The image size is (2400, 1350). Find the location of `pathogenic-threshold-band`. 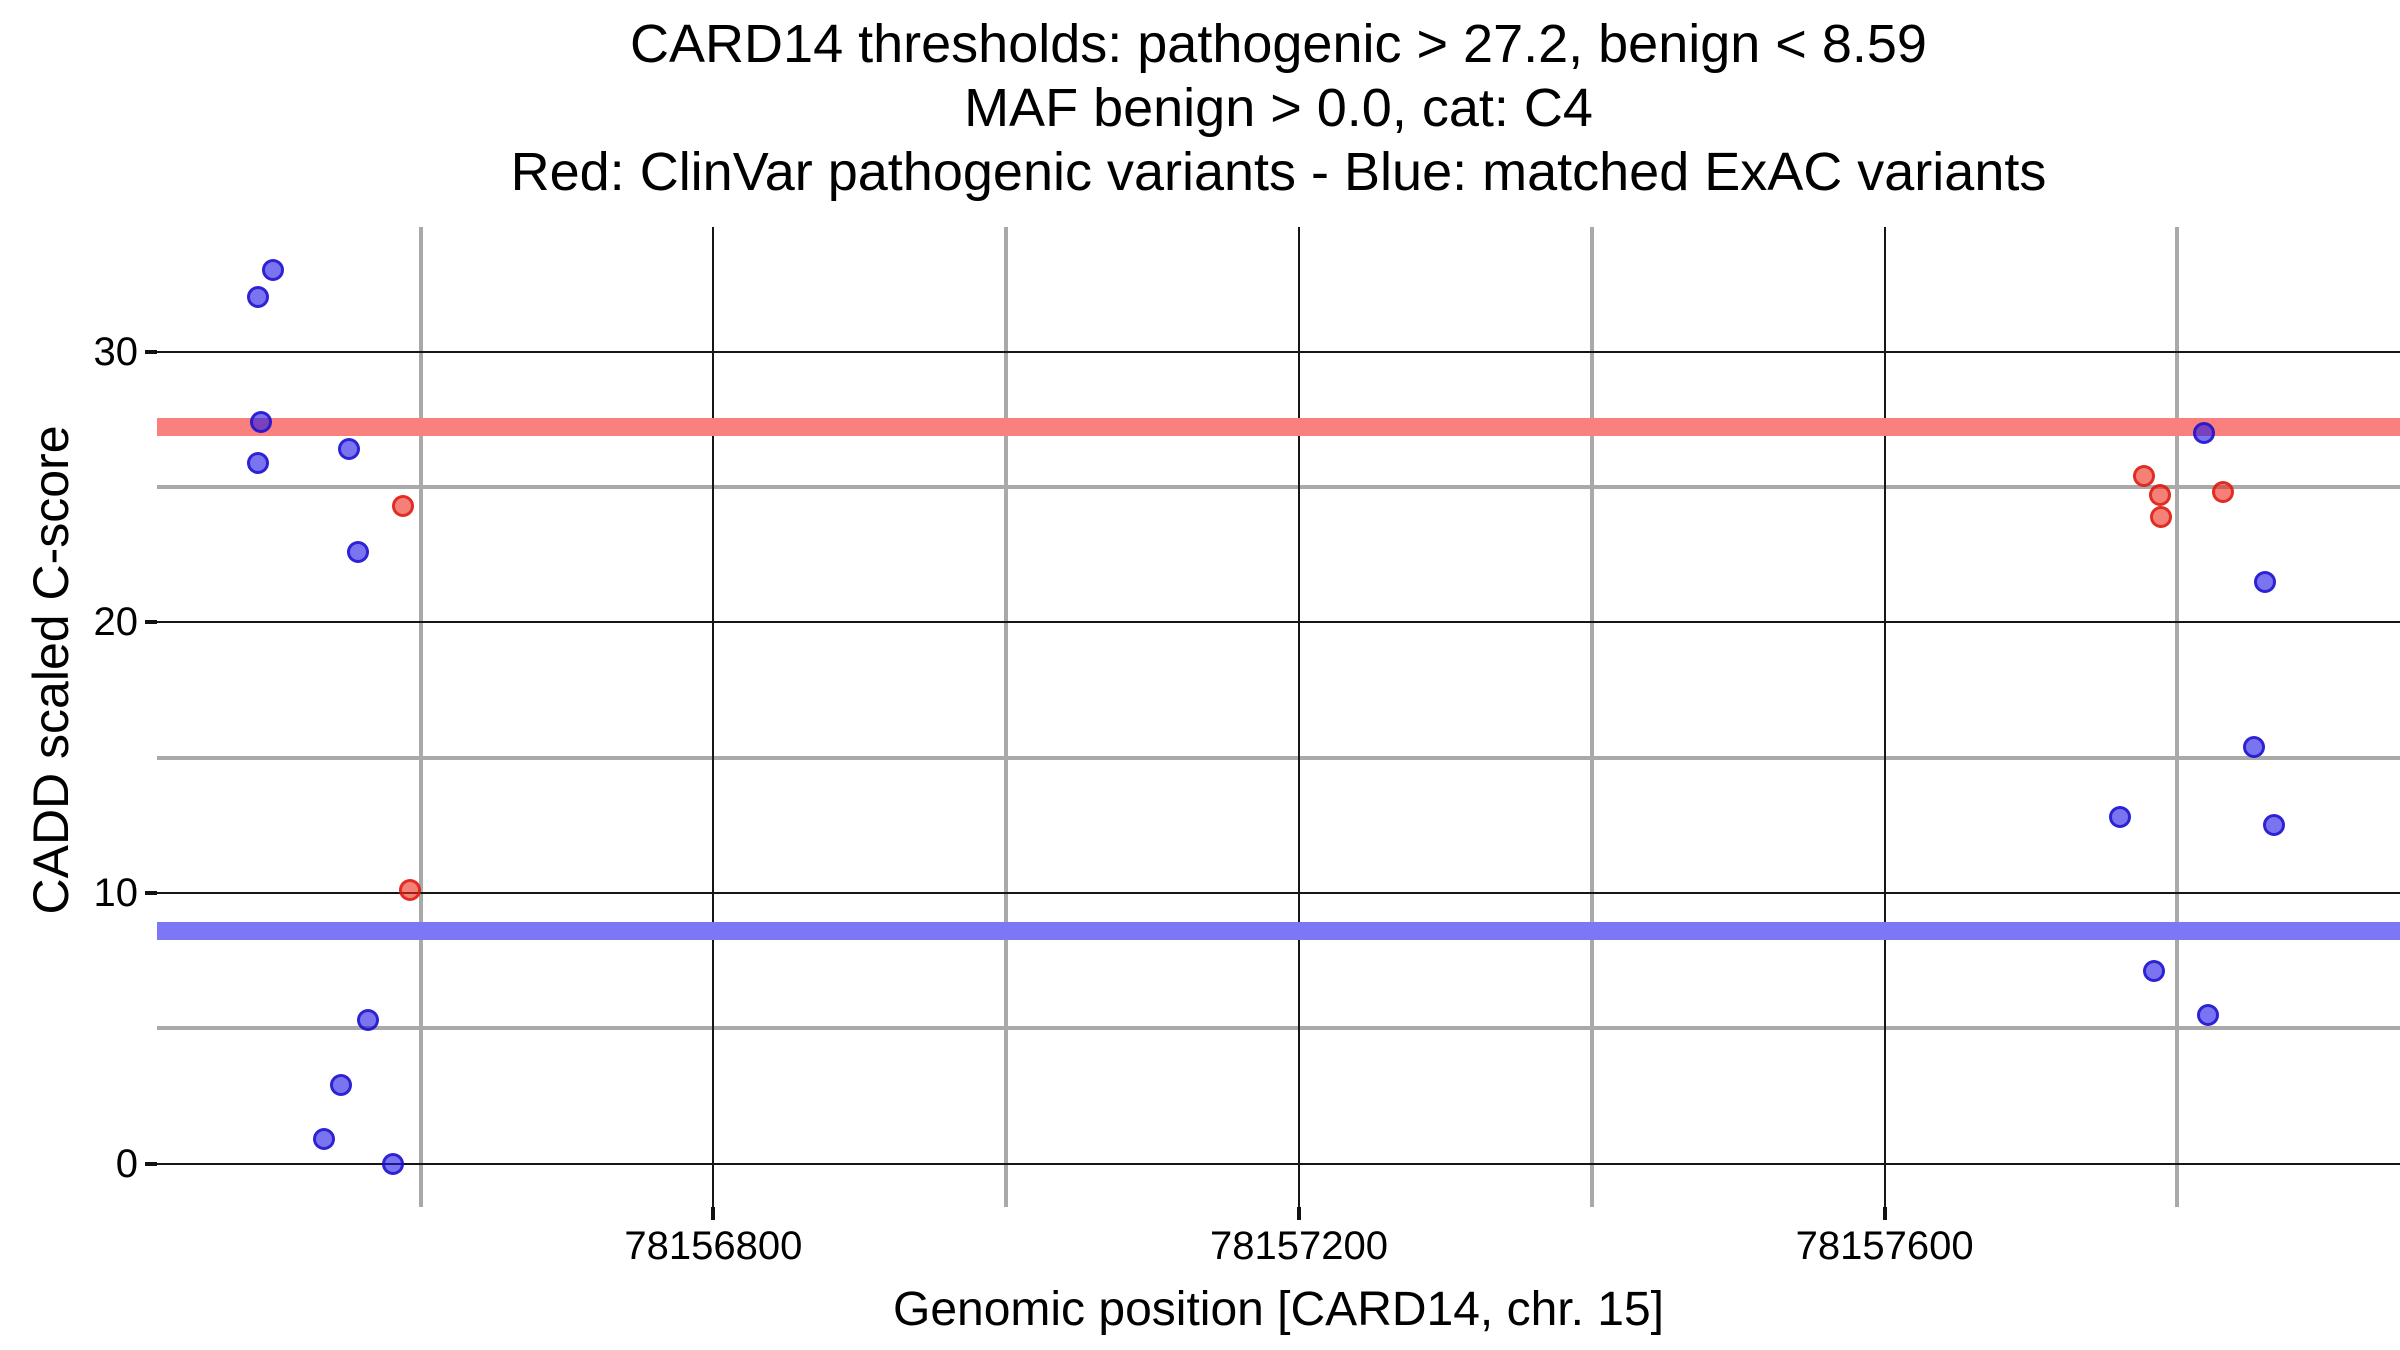

pathogenic-threshold-band is located at coordinates (1278, 427).